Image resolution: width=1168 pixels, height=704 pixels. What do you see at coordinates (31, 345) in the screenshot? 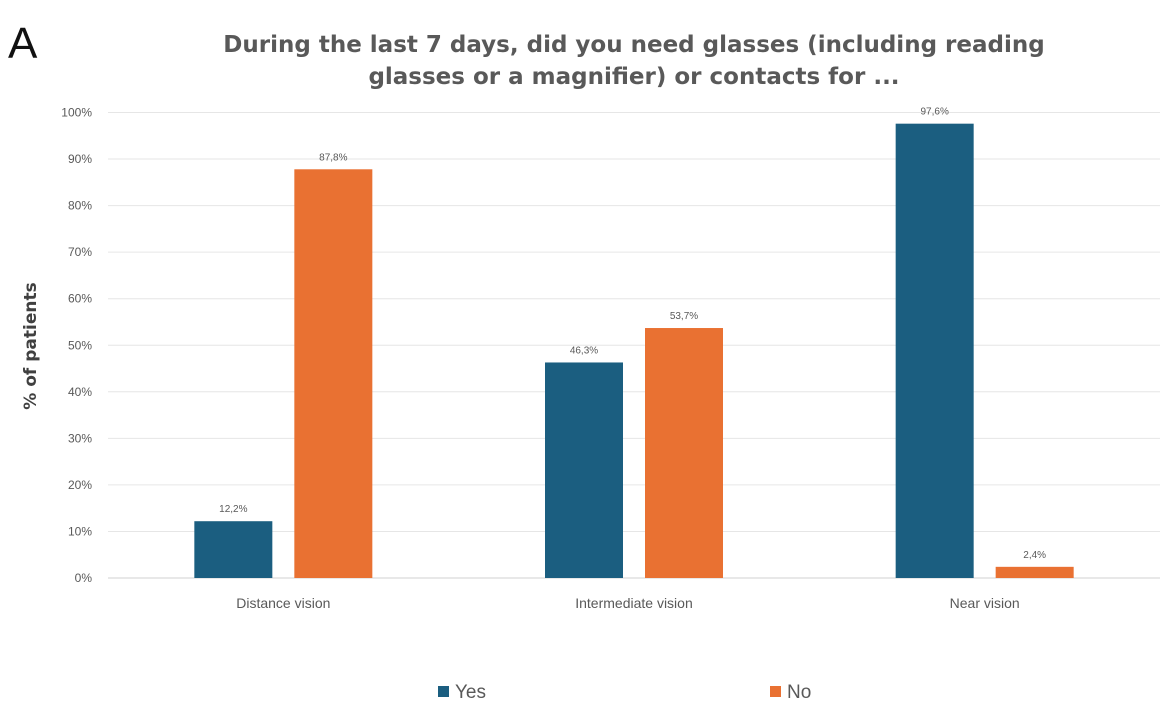
I see `y-axis-label: % of patients` at bounding box center [31, 345].